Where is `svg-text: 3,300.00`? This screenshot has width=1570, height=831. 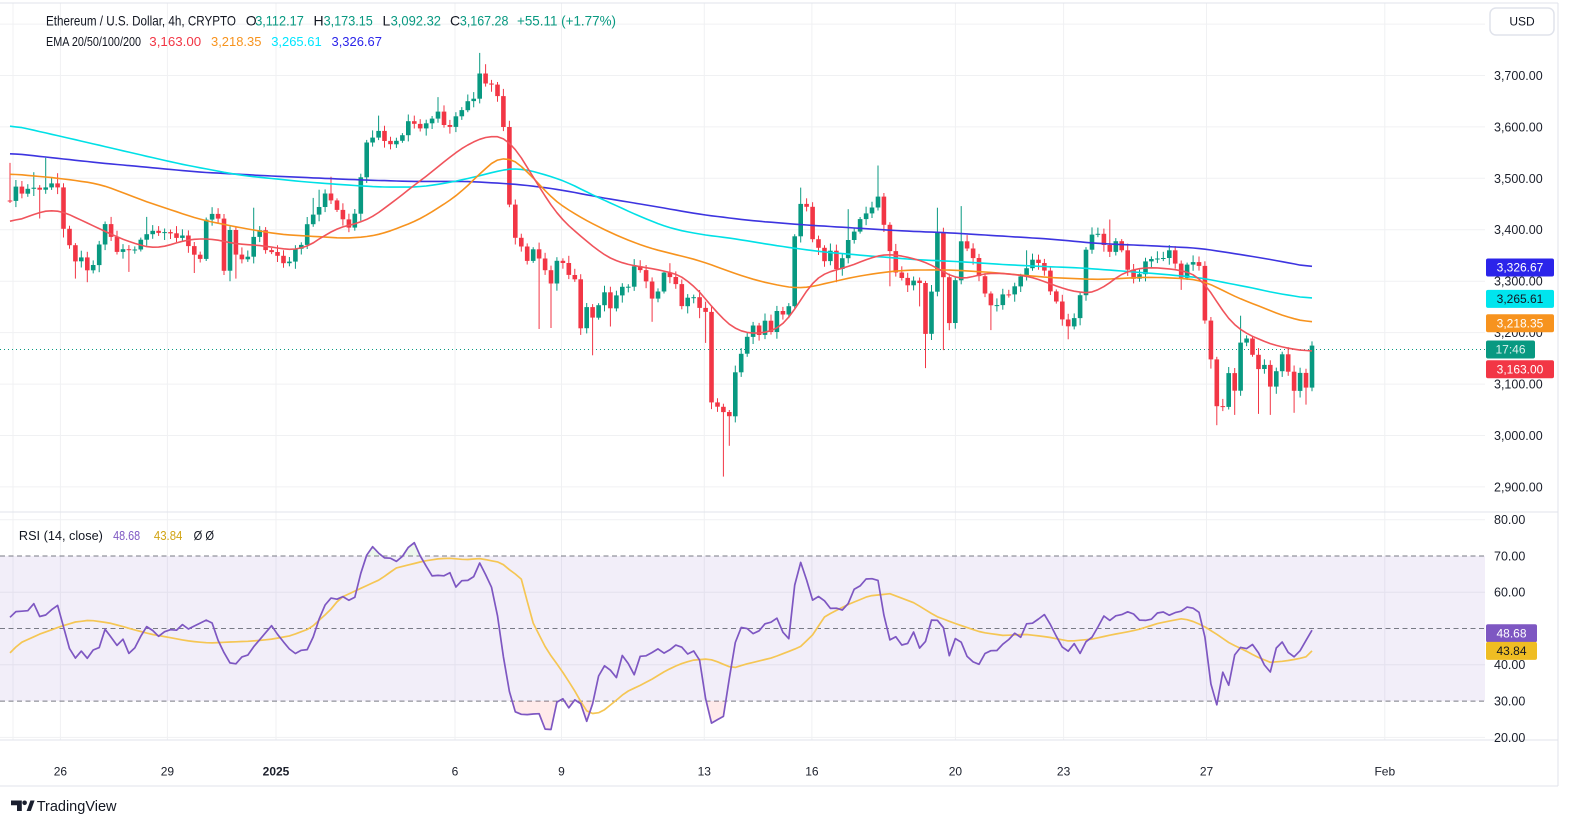
svg-text: 3,300.00 is located at coordinates (1518, 282).